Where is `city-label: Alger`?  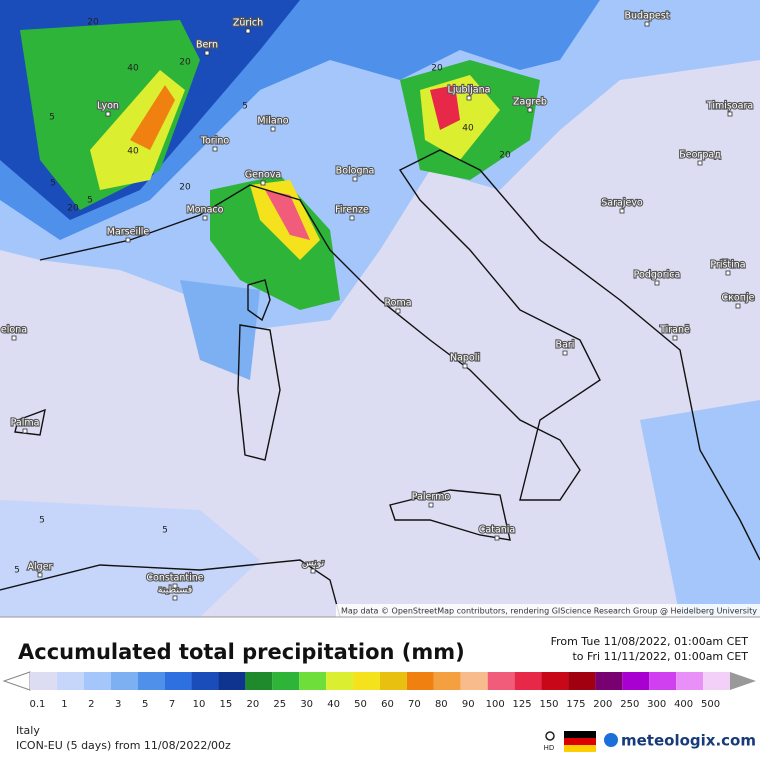
city-label: Alger is located at coordinates (40, 567).